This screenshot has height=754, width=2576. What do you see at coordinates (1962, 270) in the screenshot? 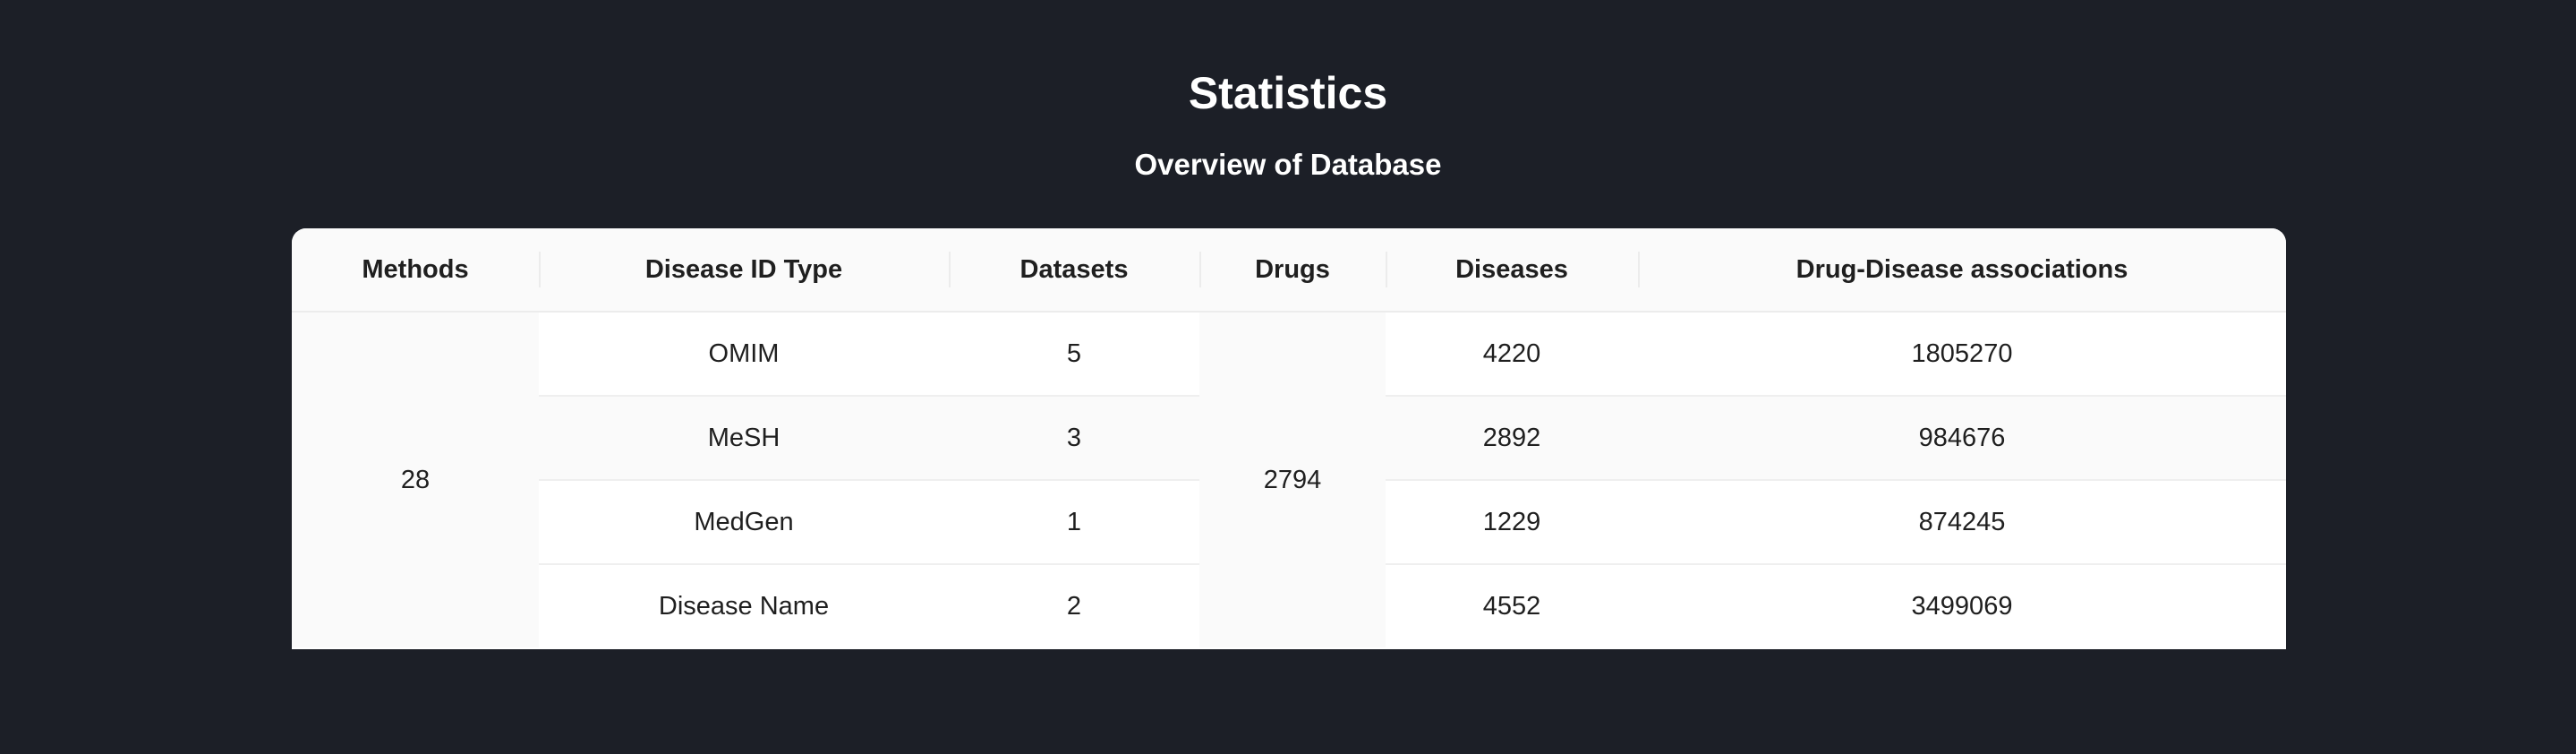
I see `column-header-associations: Drug-Disease associations` at bounding box center [1962, 270].